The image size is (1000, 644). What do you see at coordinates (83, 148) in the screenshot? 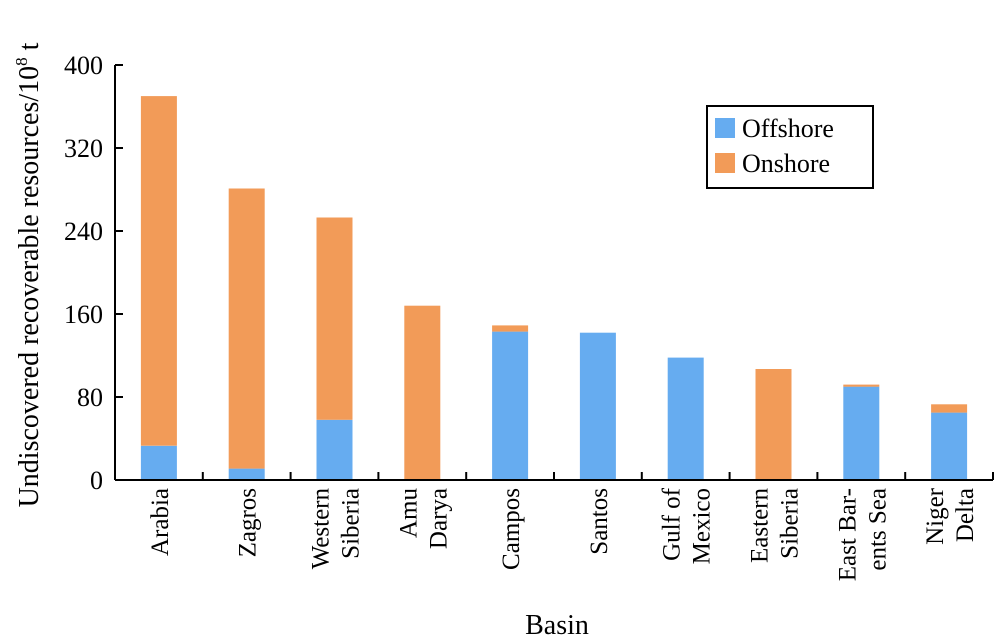
I see `y-tick-label: 320` at bounding box center [83, 148].